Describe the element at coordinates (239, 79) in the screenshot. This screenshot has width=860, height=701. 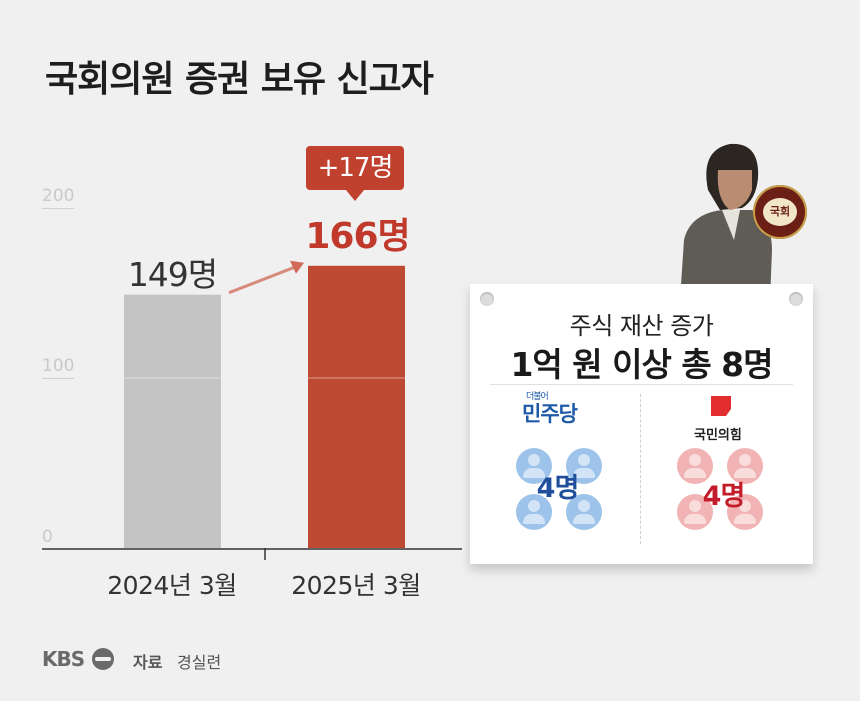
I see `page-title: 국회의원 증권 보유 신고자` at that location.